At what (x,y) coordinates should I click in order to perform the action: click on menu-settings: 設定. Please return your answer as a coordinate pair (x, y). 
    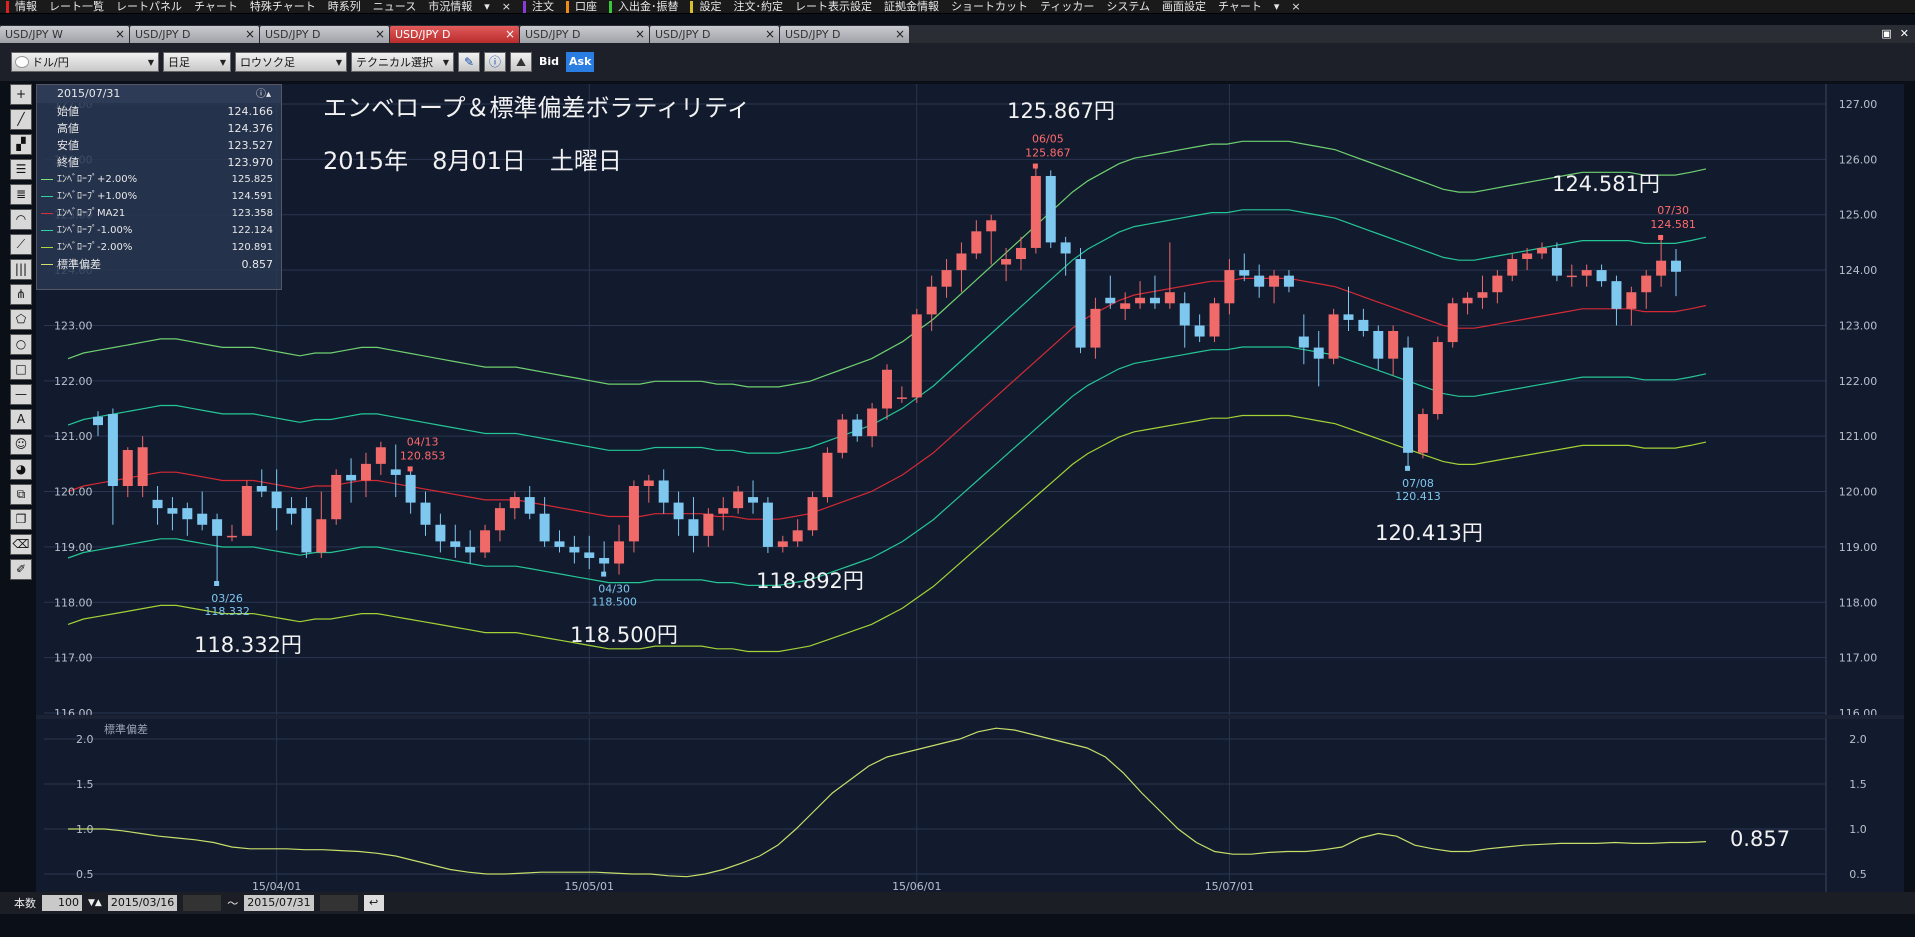
    Looking at the image, I should click on (710, 6).